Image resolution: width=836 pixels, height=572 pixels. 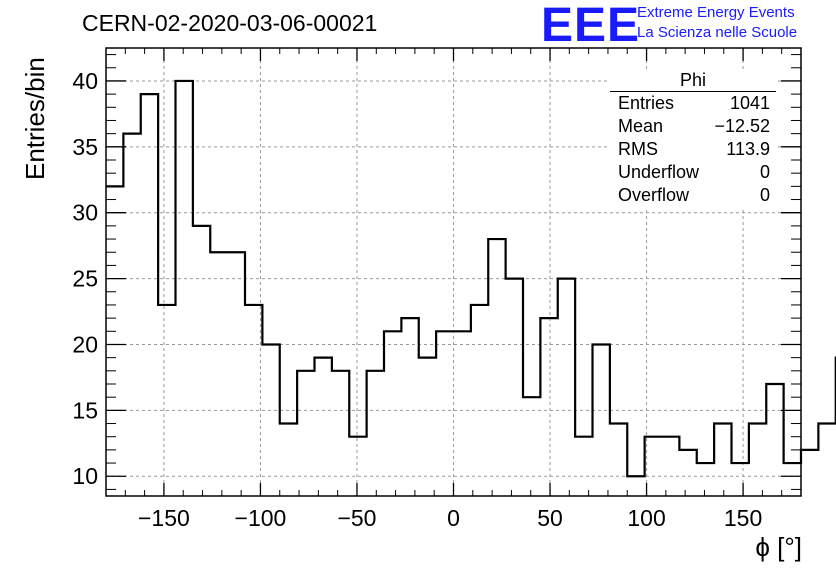 I want to click on x-tick-label: 150, so click(x=743, y=518).